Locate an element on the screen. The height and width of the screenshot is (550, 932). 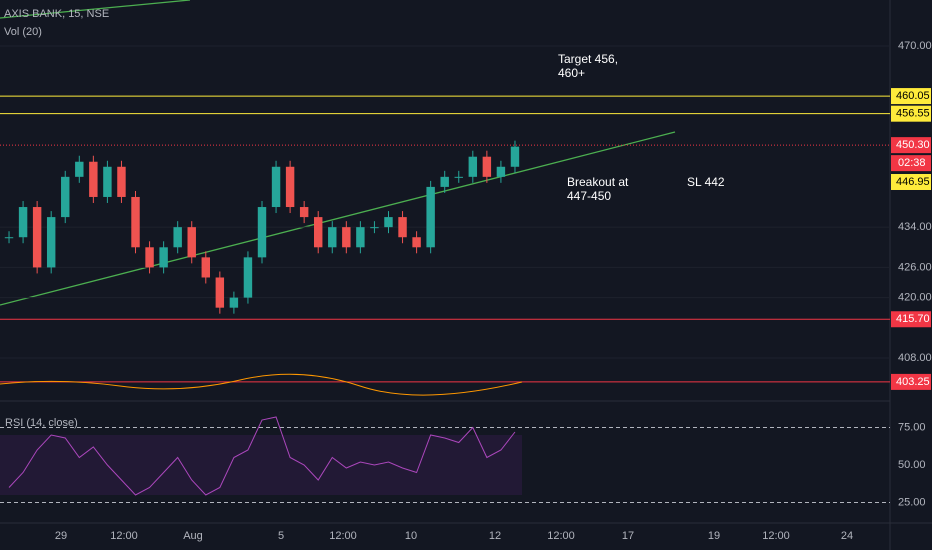
time-tick-label: 5 is located at coordinates (281, 536).